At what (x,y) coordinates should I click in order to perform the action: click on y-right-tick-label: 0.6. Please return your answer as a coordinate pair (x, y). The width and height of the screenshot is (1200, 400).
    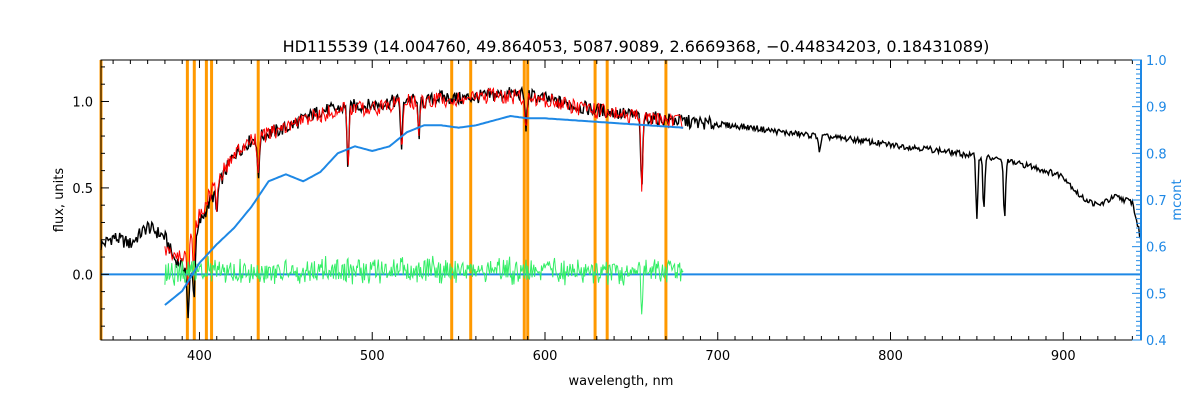
    Looking at the image, I should click on (1156, 248).